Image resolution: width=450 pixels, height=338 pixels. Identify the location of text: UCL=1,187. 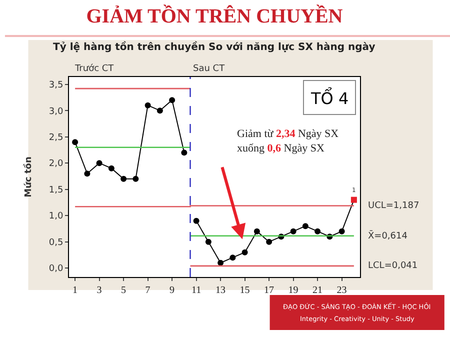
(394, 206).